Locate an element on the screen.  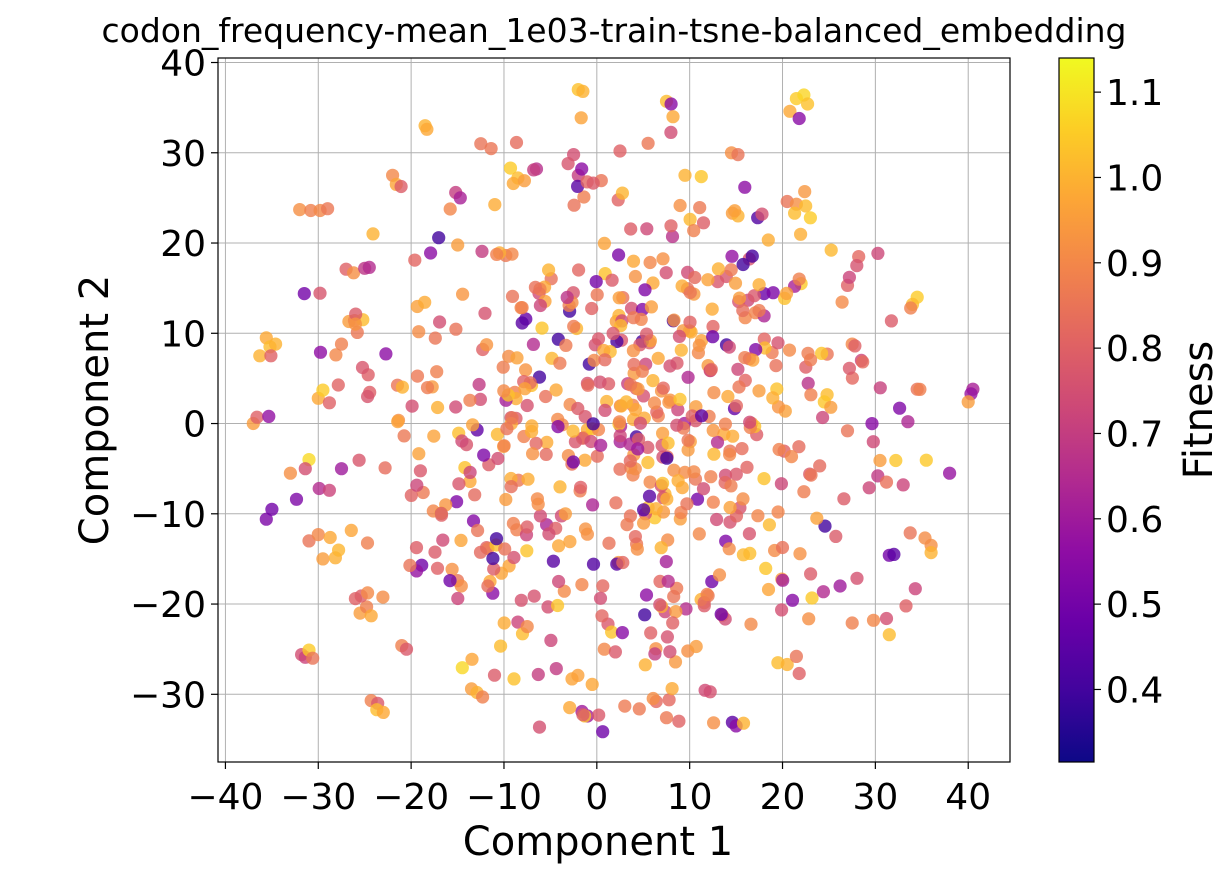
colorbar-tick-label: 0.4 is located at coordinates (1134, 690).